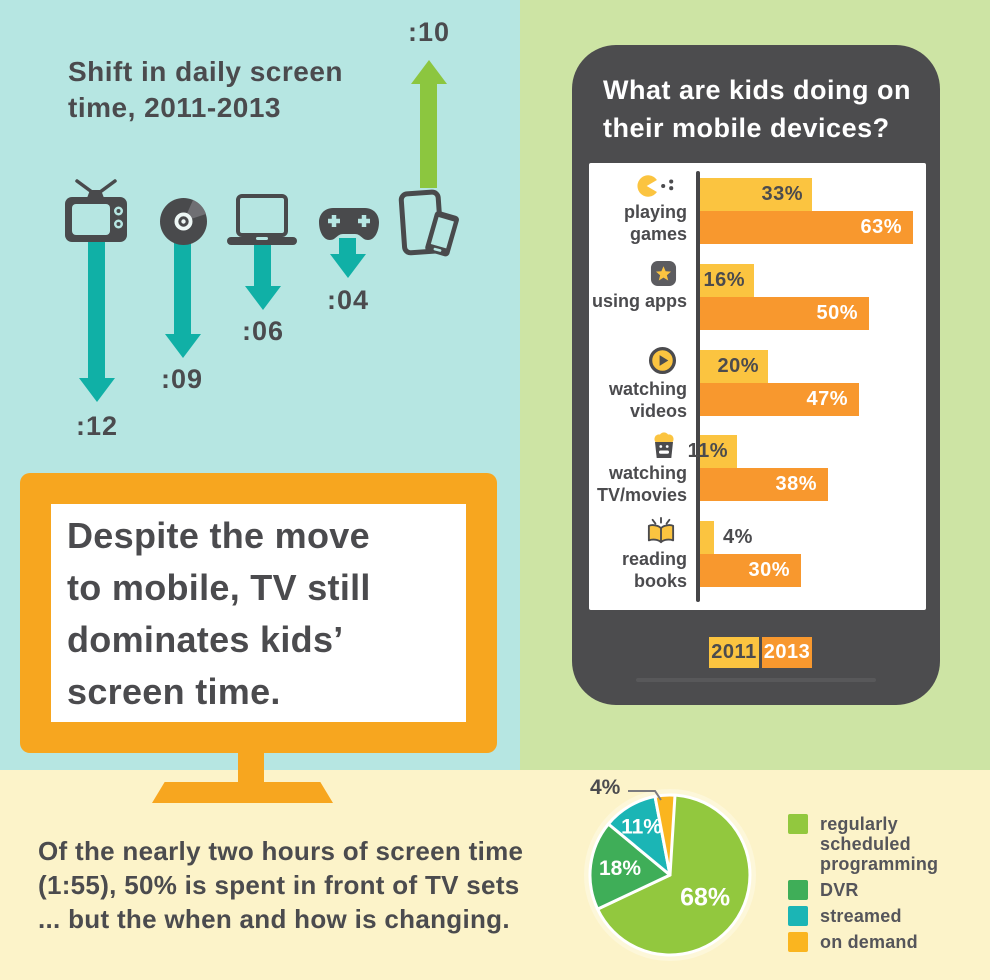 The width and height of the screenshot is (990, 980). I want to click on bar-value: 4%, so click(738, 537).